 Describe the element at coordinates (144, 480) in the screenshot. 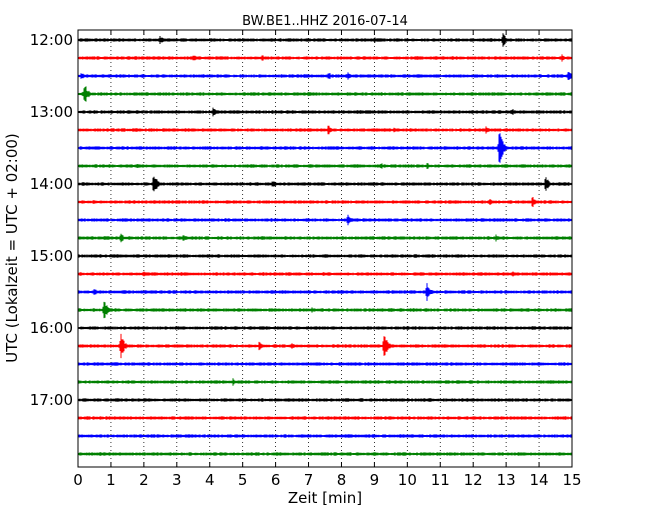

I see `x-tick-label: 2` at that location.